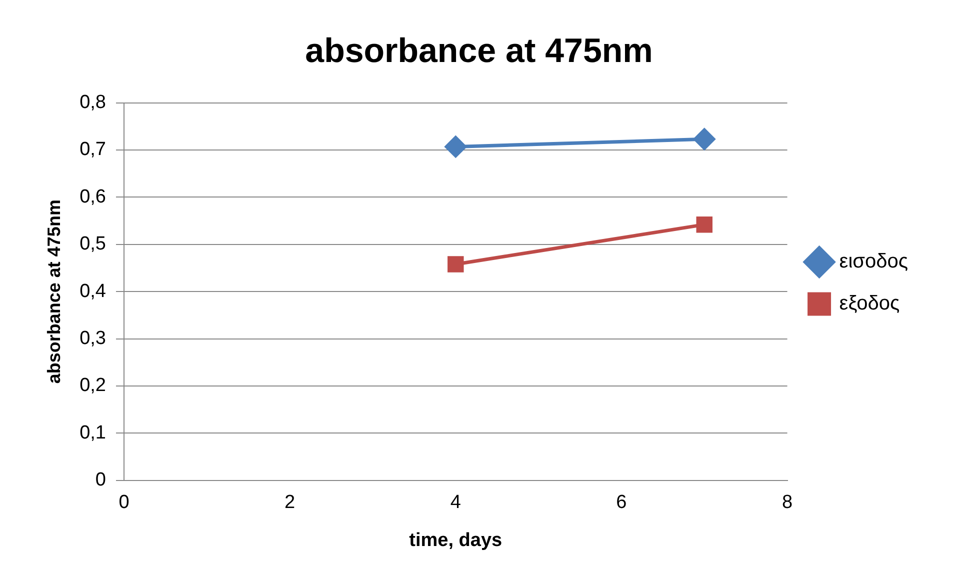  What do you see at coordinates (455, 540) in the screenshot?
I see `x-axis-title: time, days` at bounding box center [455, 540].